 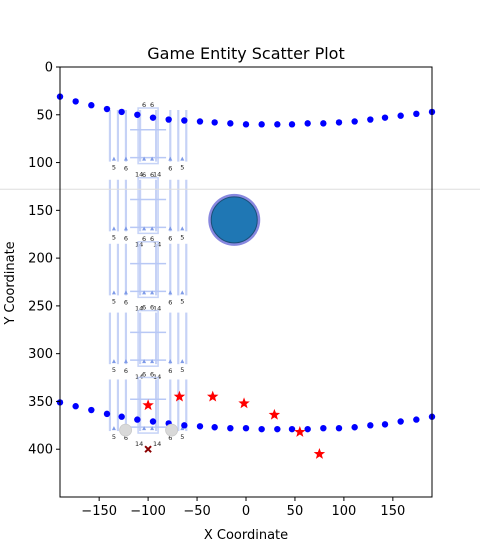 What do you see at coordinates (40, 211) in the screenshot?
I see `y-tick-label: 150` at bounding box center [40, 211].